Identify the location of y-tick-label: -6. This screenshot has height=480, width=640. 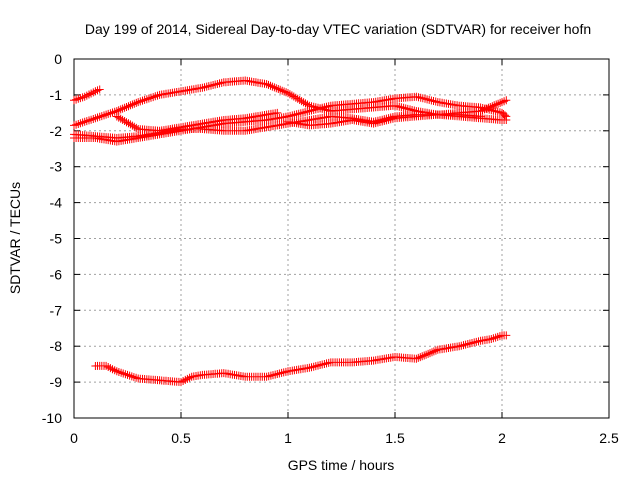
(56, 274).